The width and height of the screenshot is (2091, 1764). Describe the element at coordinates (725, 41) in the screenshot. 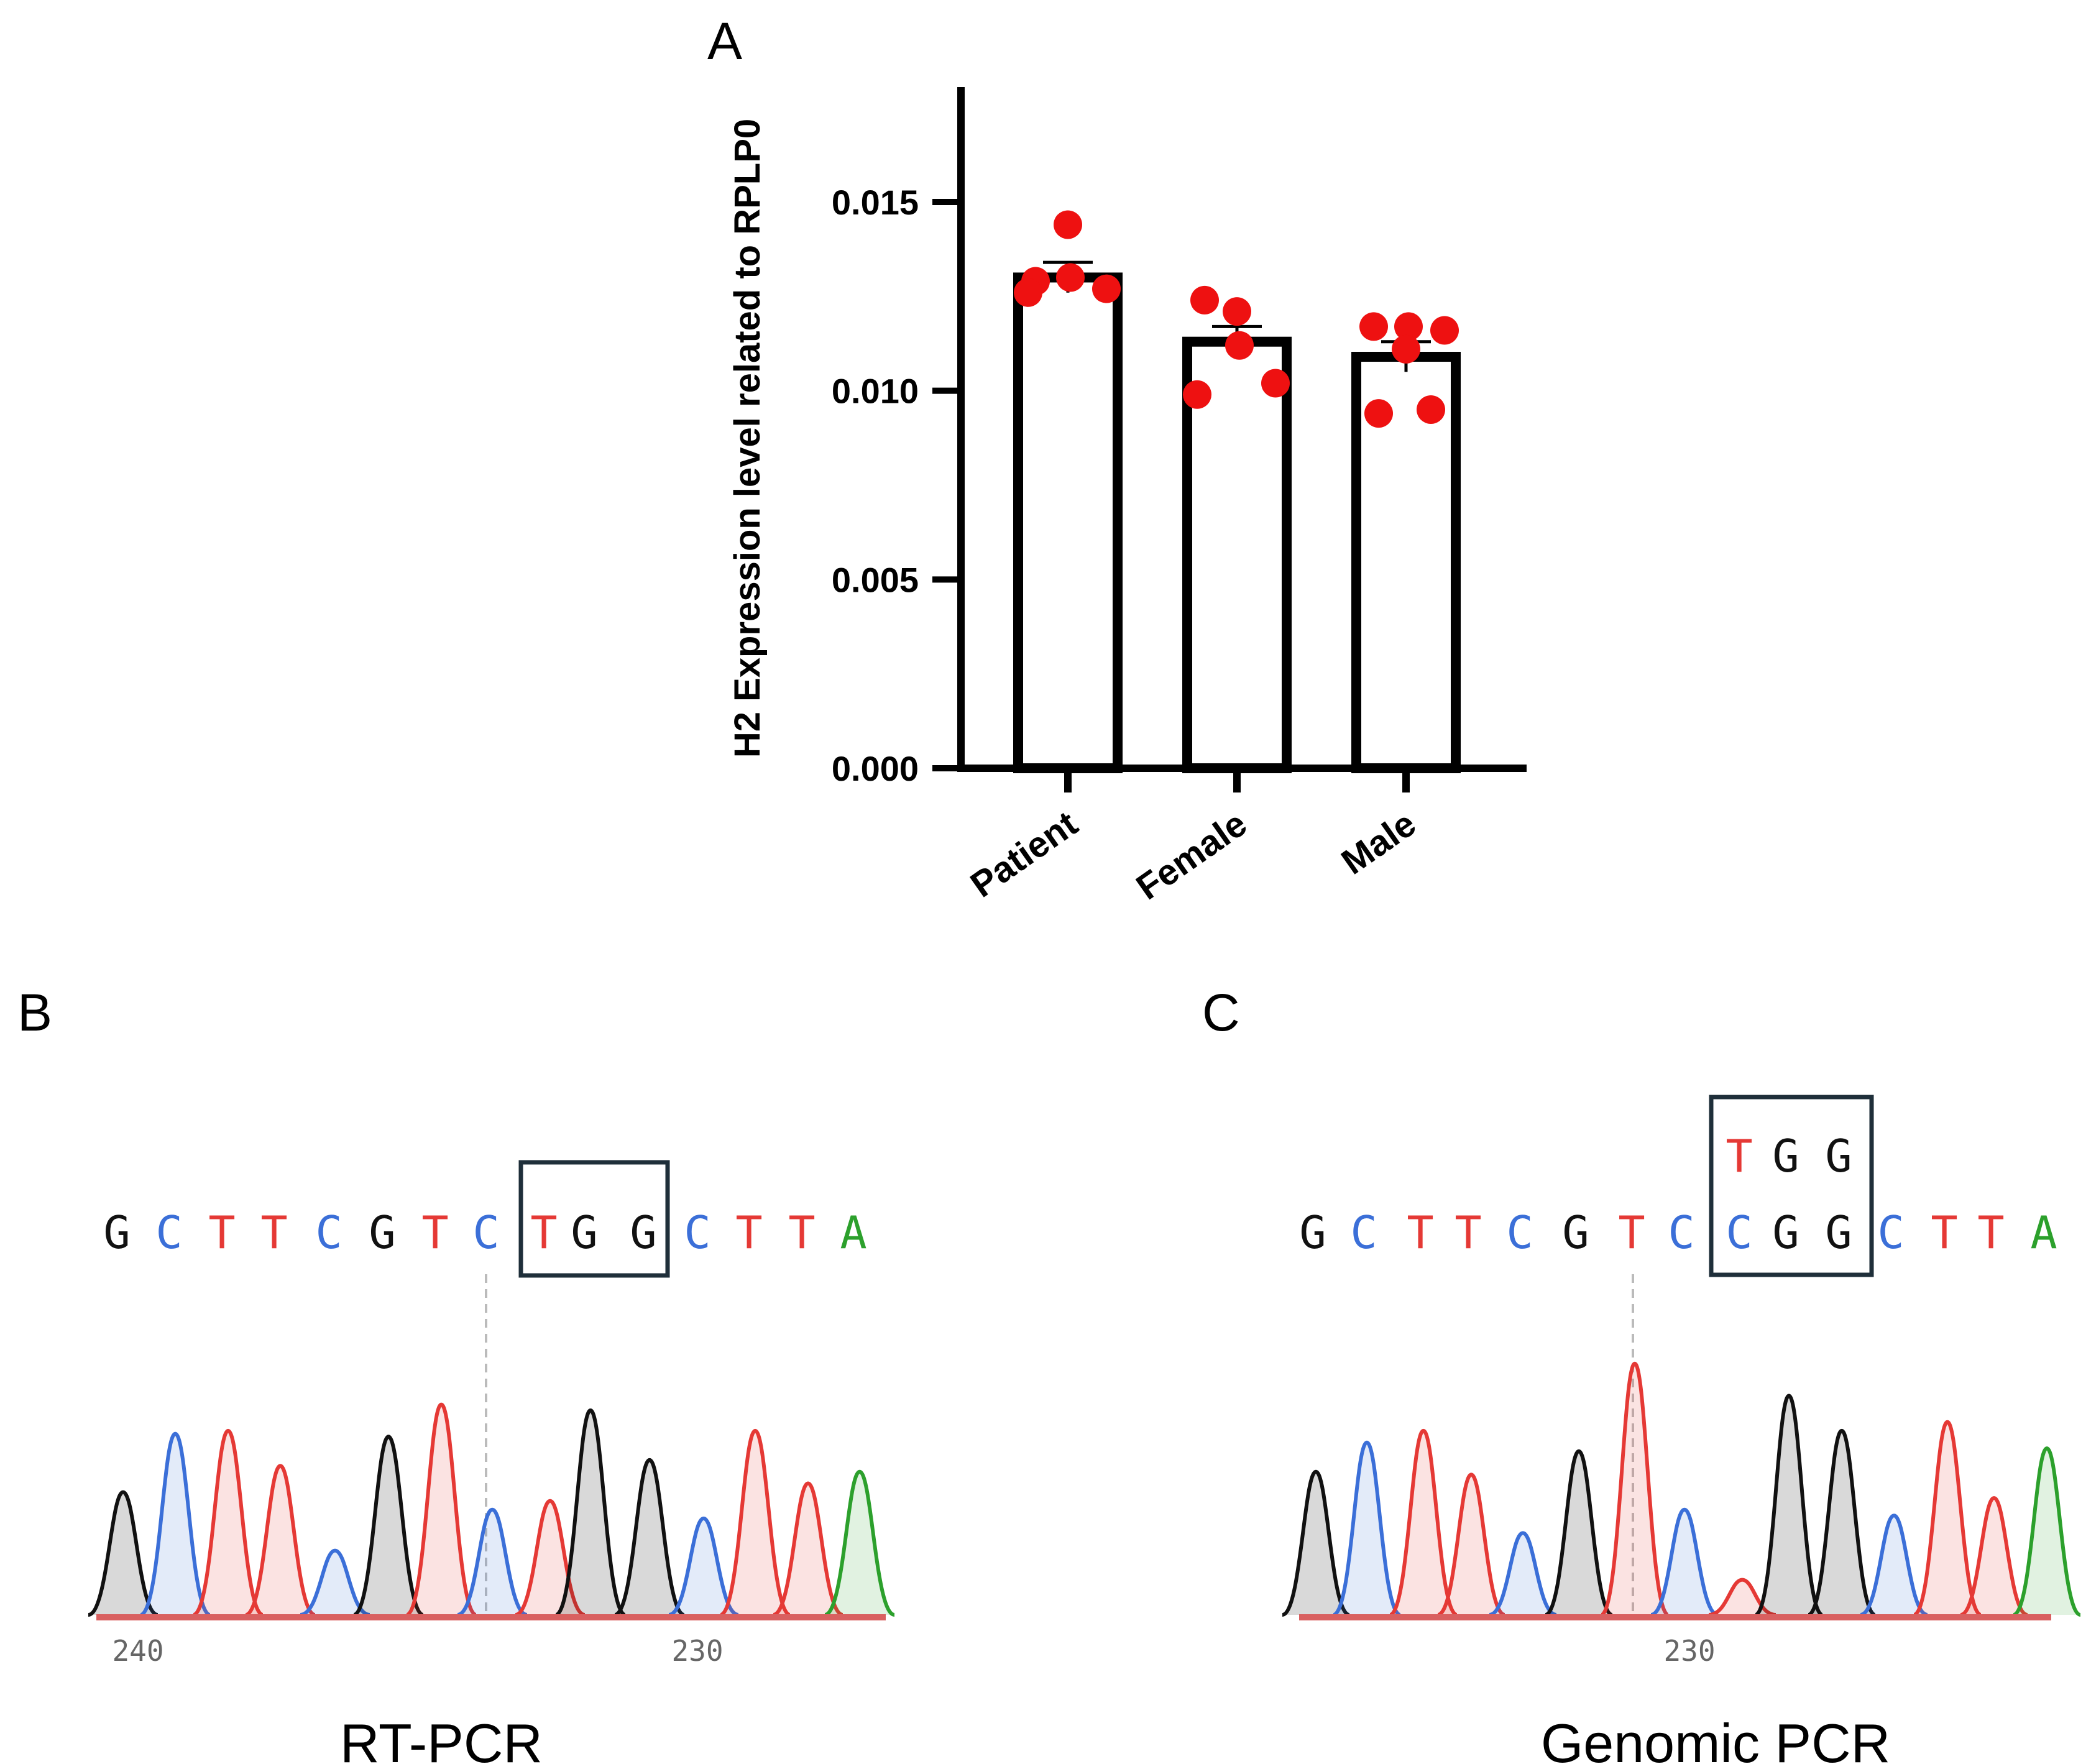

I see `panel-a-label: A` at that location.